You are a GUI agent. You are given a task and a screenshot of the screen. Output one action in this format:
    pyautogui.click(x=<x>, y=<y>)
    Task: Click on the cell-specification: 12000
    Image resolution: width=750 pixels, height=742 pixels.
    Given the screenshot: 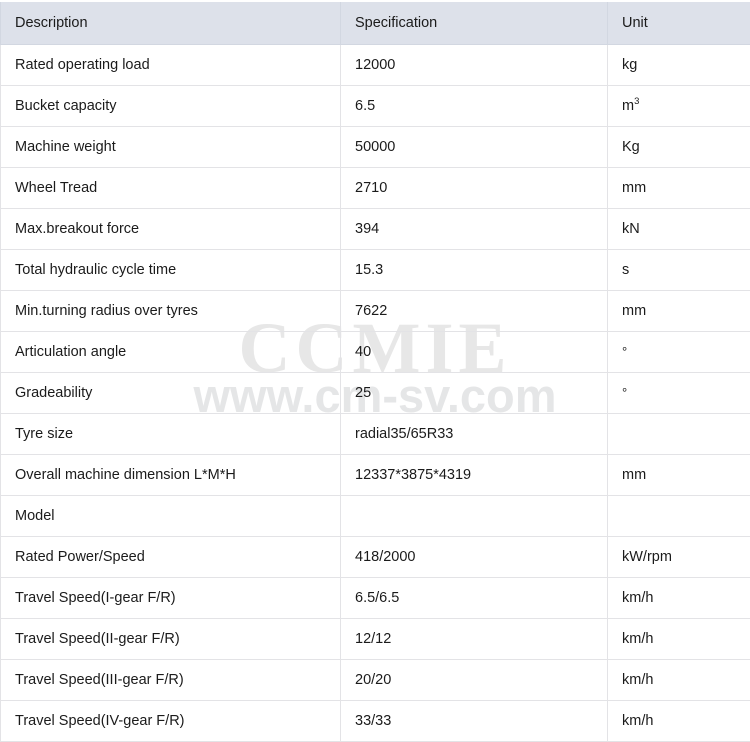 What is the action you would take?
    pyautogui.click(x=474, y=64)
    